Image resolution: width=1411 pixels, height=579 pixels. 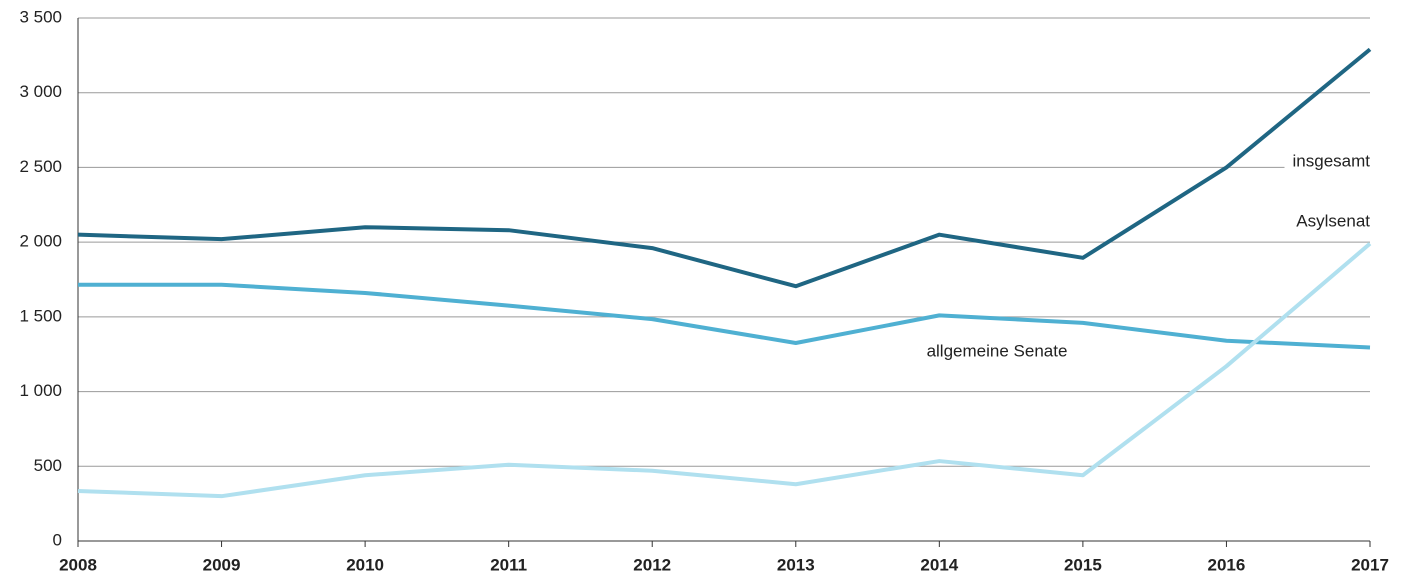 What do you see at coordinates (40, 241) in the screenshot?
I see `y-tick-label: 2 000` at bounding box center [40, 241].